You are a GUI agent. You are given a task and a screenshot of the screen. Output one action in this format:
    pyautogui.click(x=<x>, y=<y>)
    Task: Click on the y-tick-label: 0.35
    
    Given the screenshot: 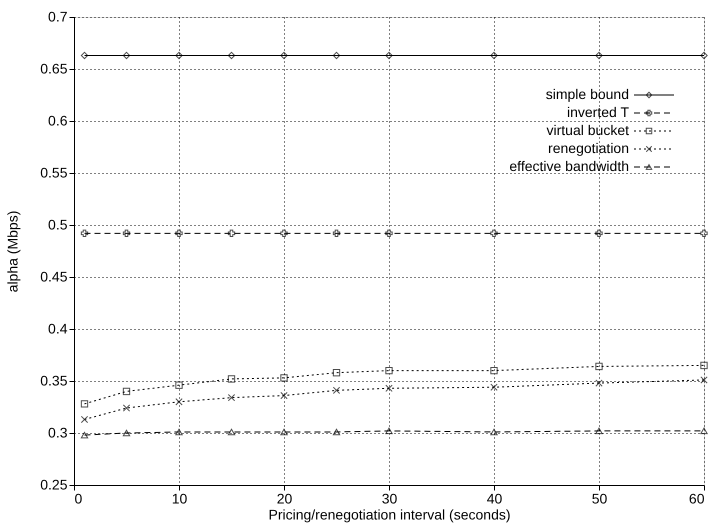 What is the action you would take?
    pyautogui.click(x=54, y=380)
    